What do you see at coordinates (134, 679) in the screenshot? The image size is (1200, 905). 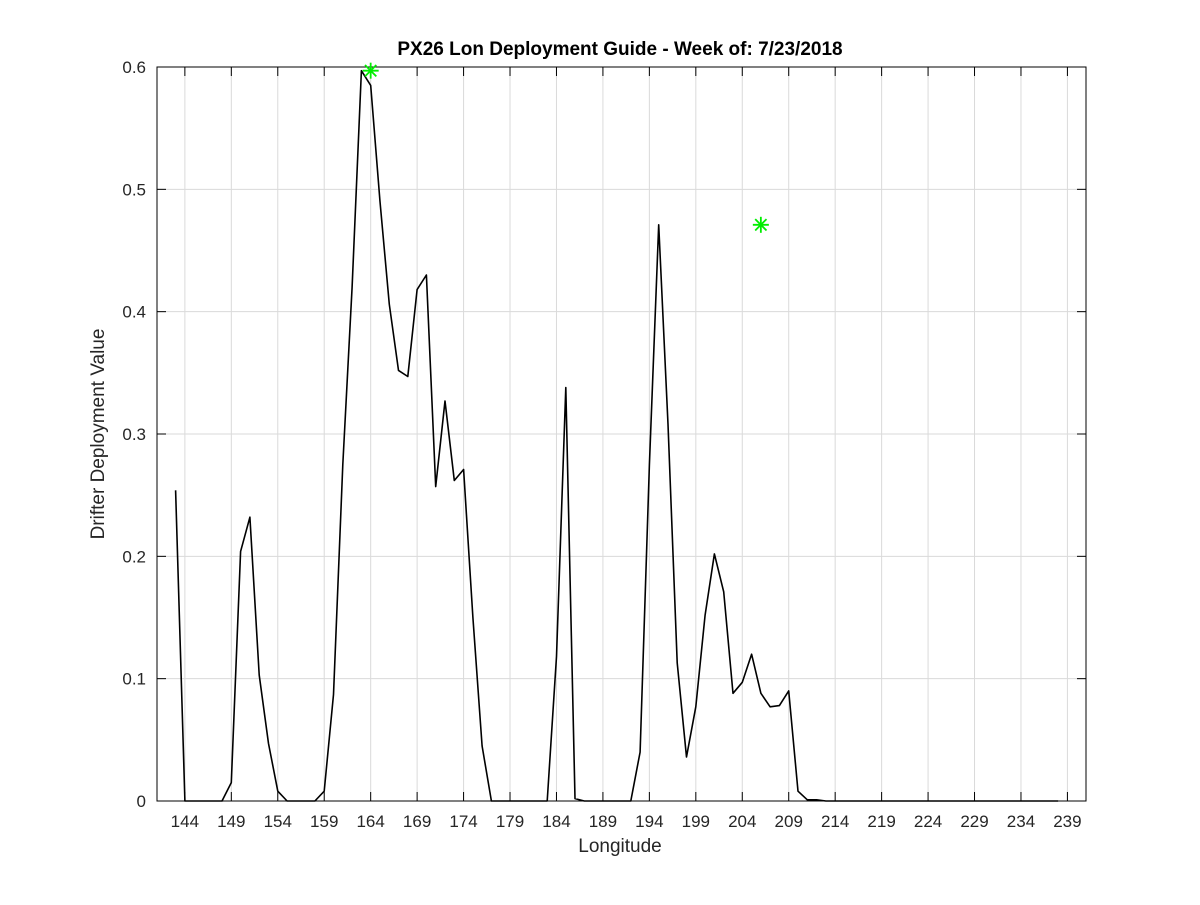 I see `y-tick-label: 0.1` at bounding box center [134, 679].